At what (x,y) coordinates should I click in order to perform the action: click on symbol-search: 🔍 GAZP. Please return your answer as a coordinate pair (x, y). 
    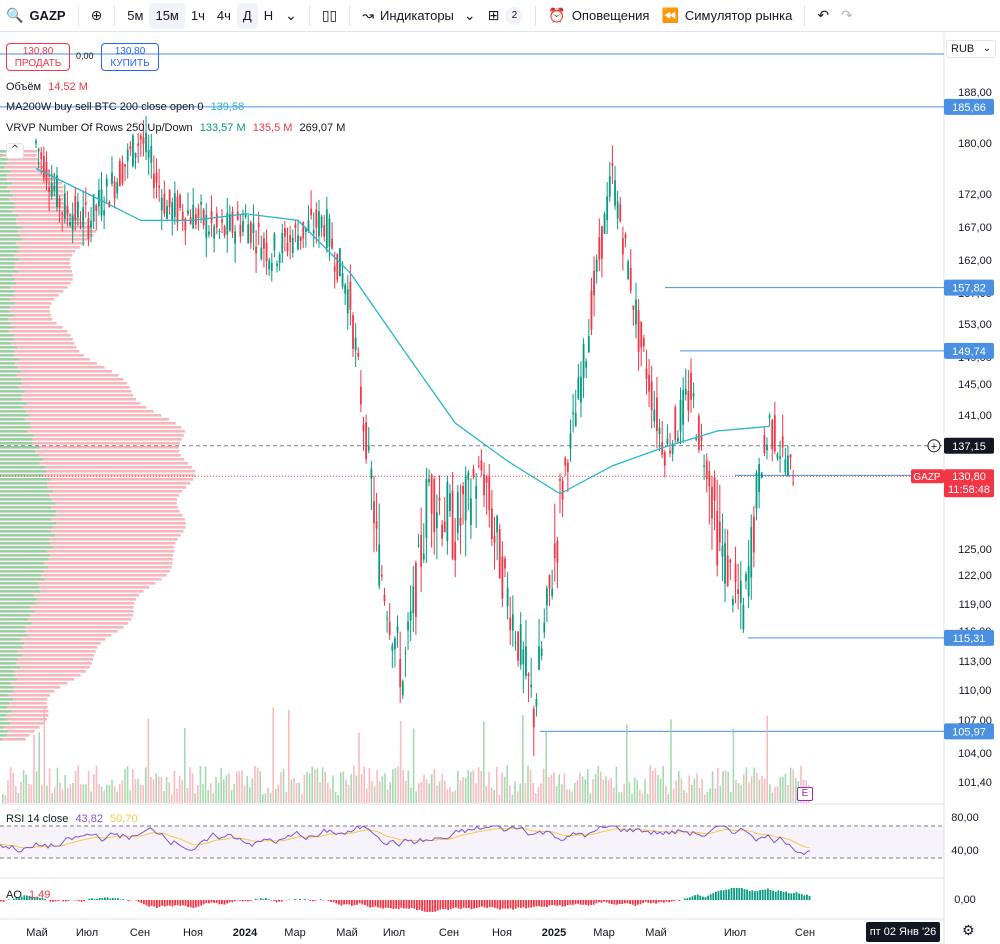
    Looking at the image, I should click on (36, 16).